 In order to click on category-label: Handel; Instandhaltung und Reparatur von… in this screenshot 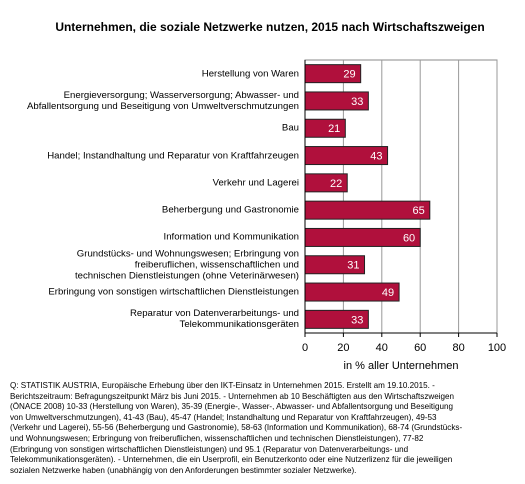, I will do `click(173, 156)`.